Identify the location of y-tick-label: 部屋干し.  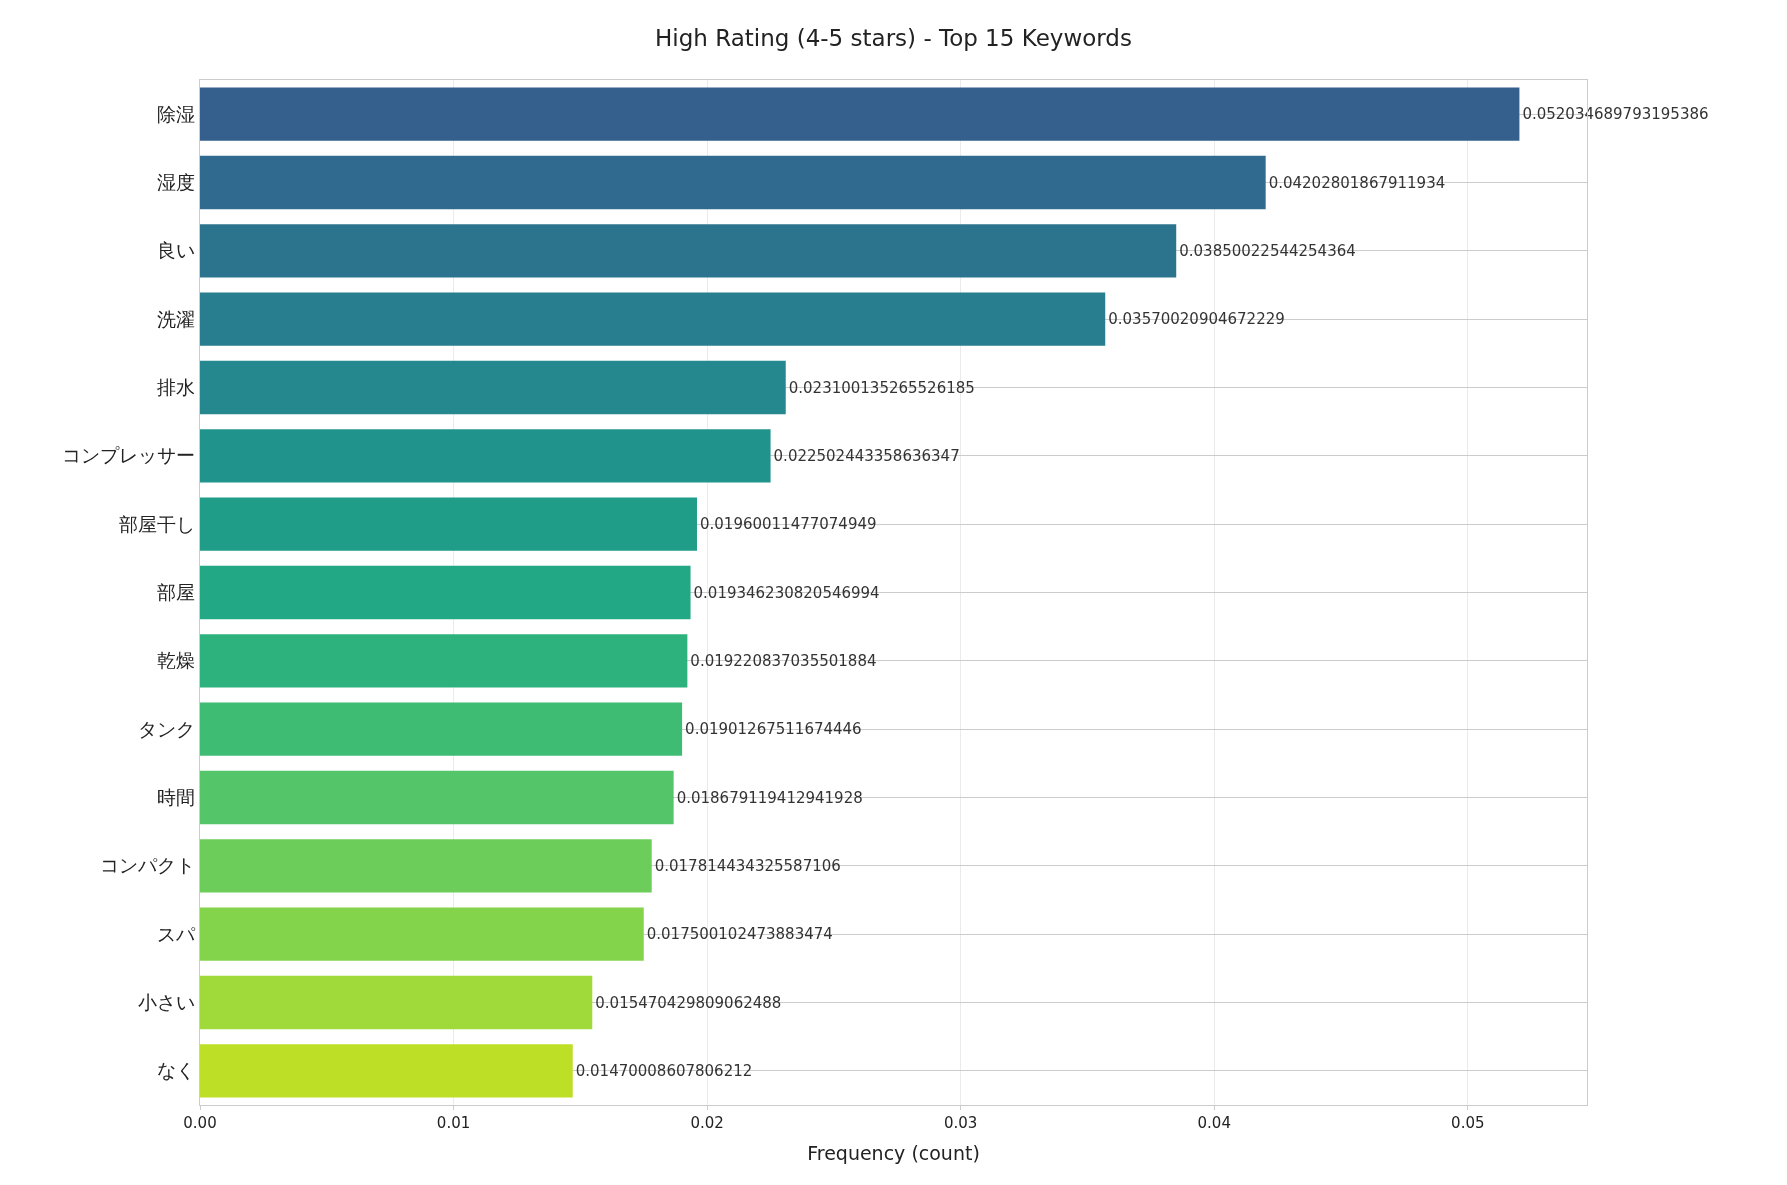
(157, 523).